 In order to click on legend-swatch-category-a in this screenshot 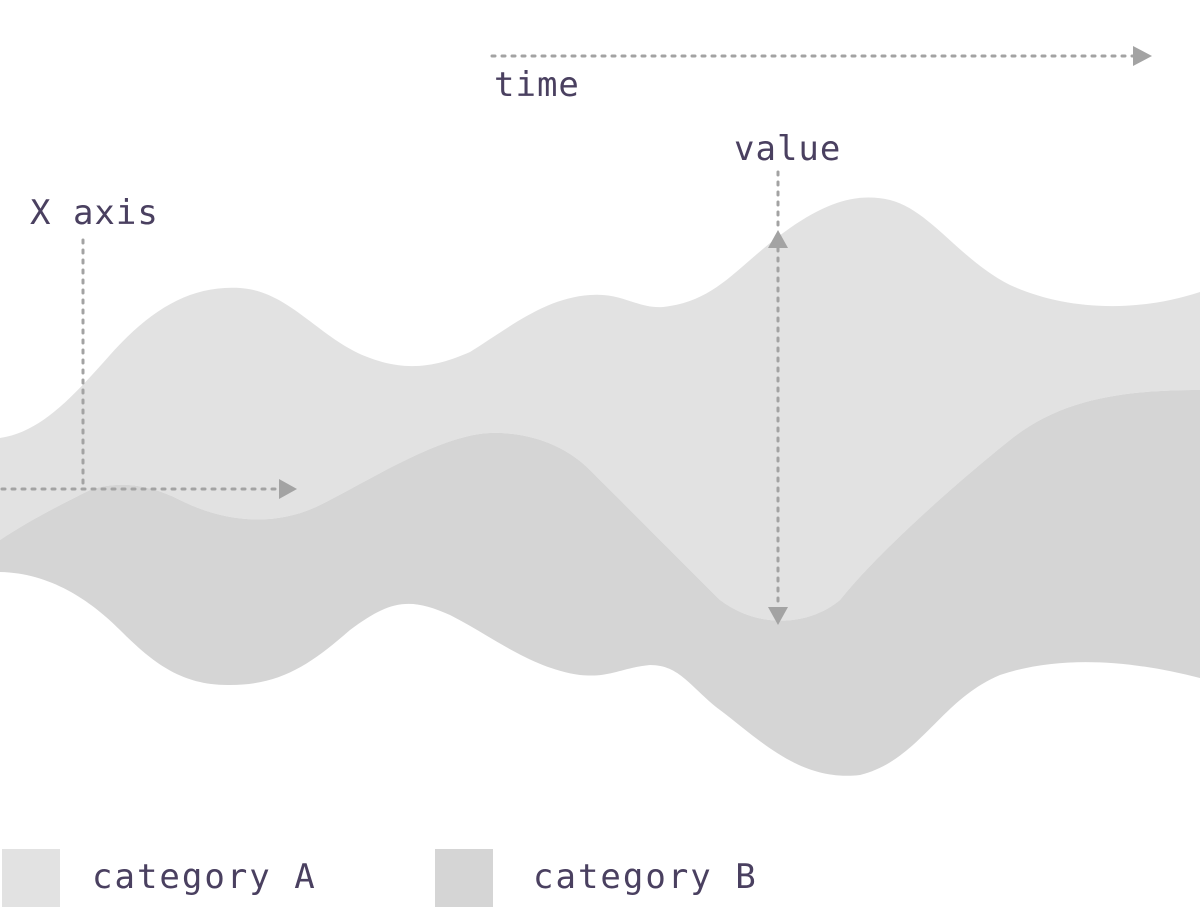, I will do `click(31, 878)`.